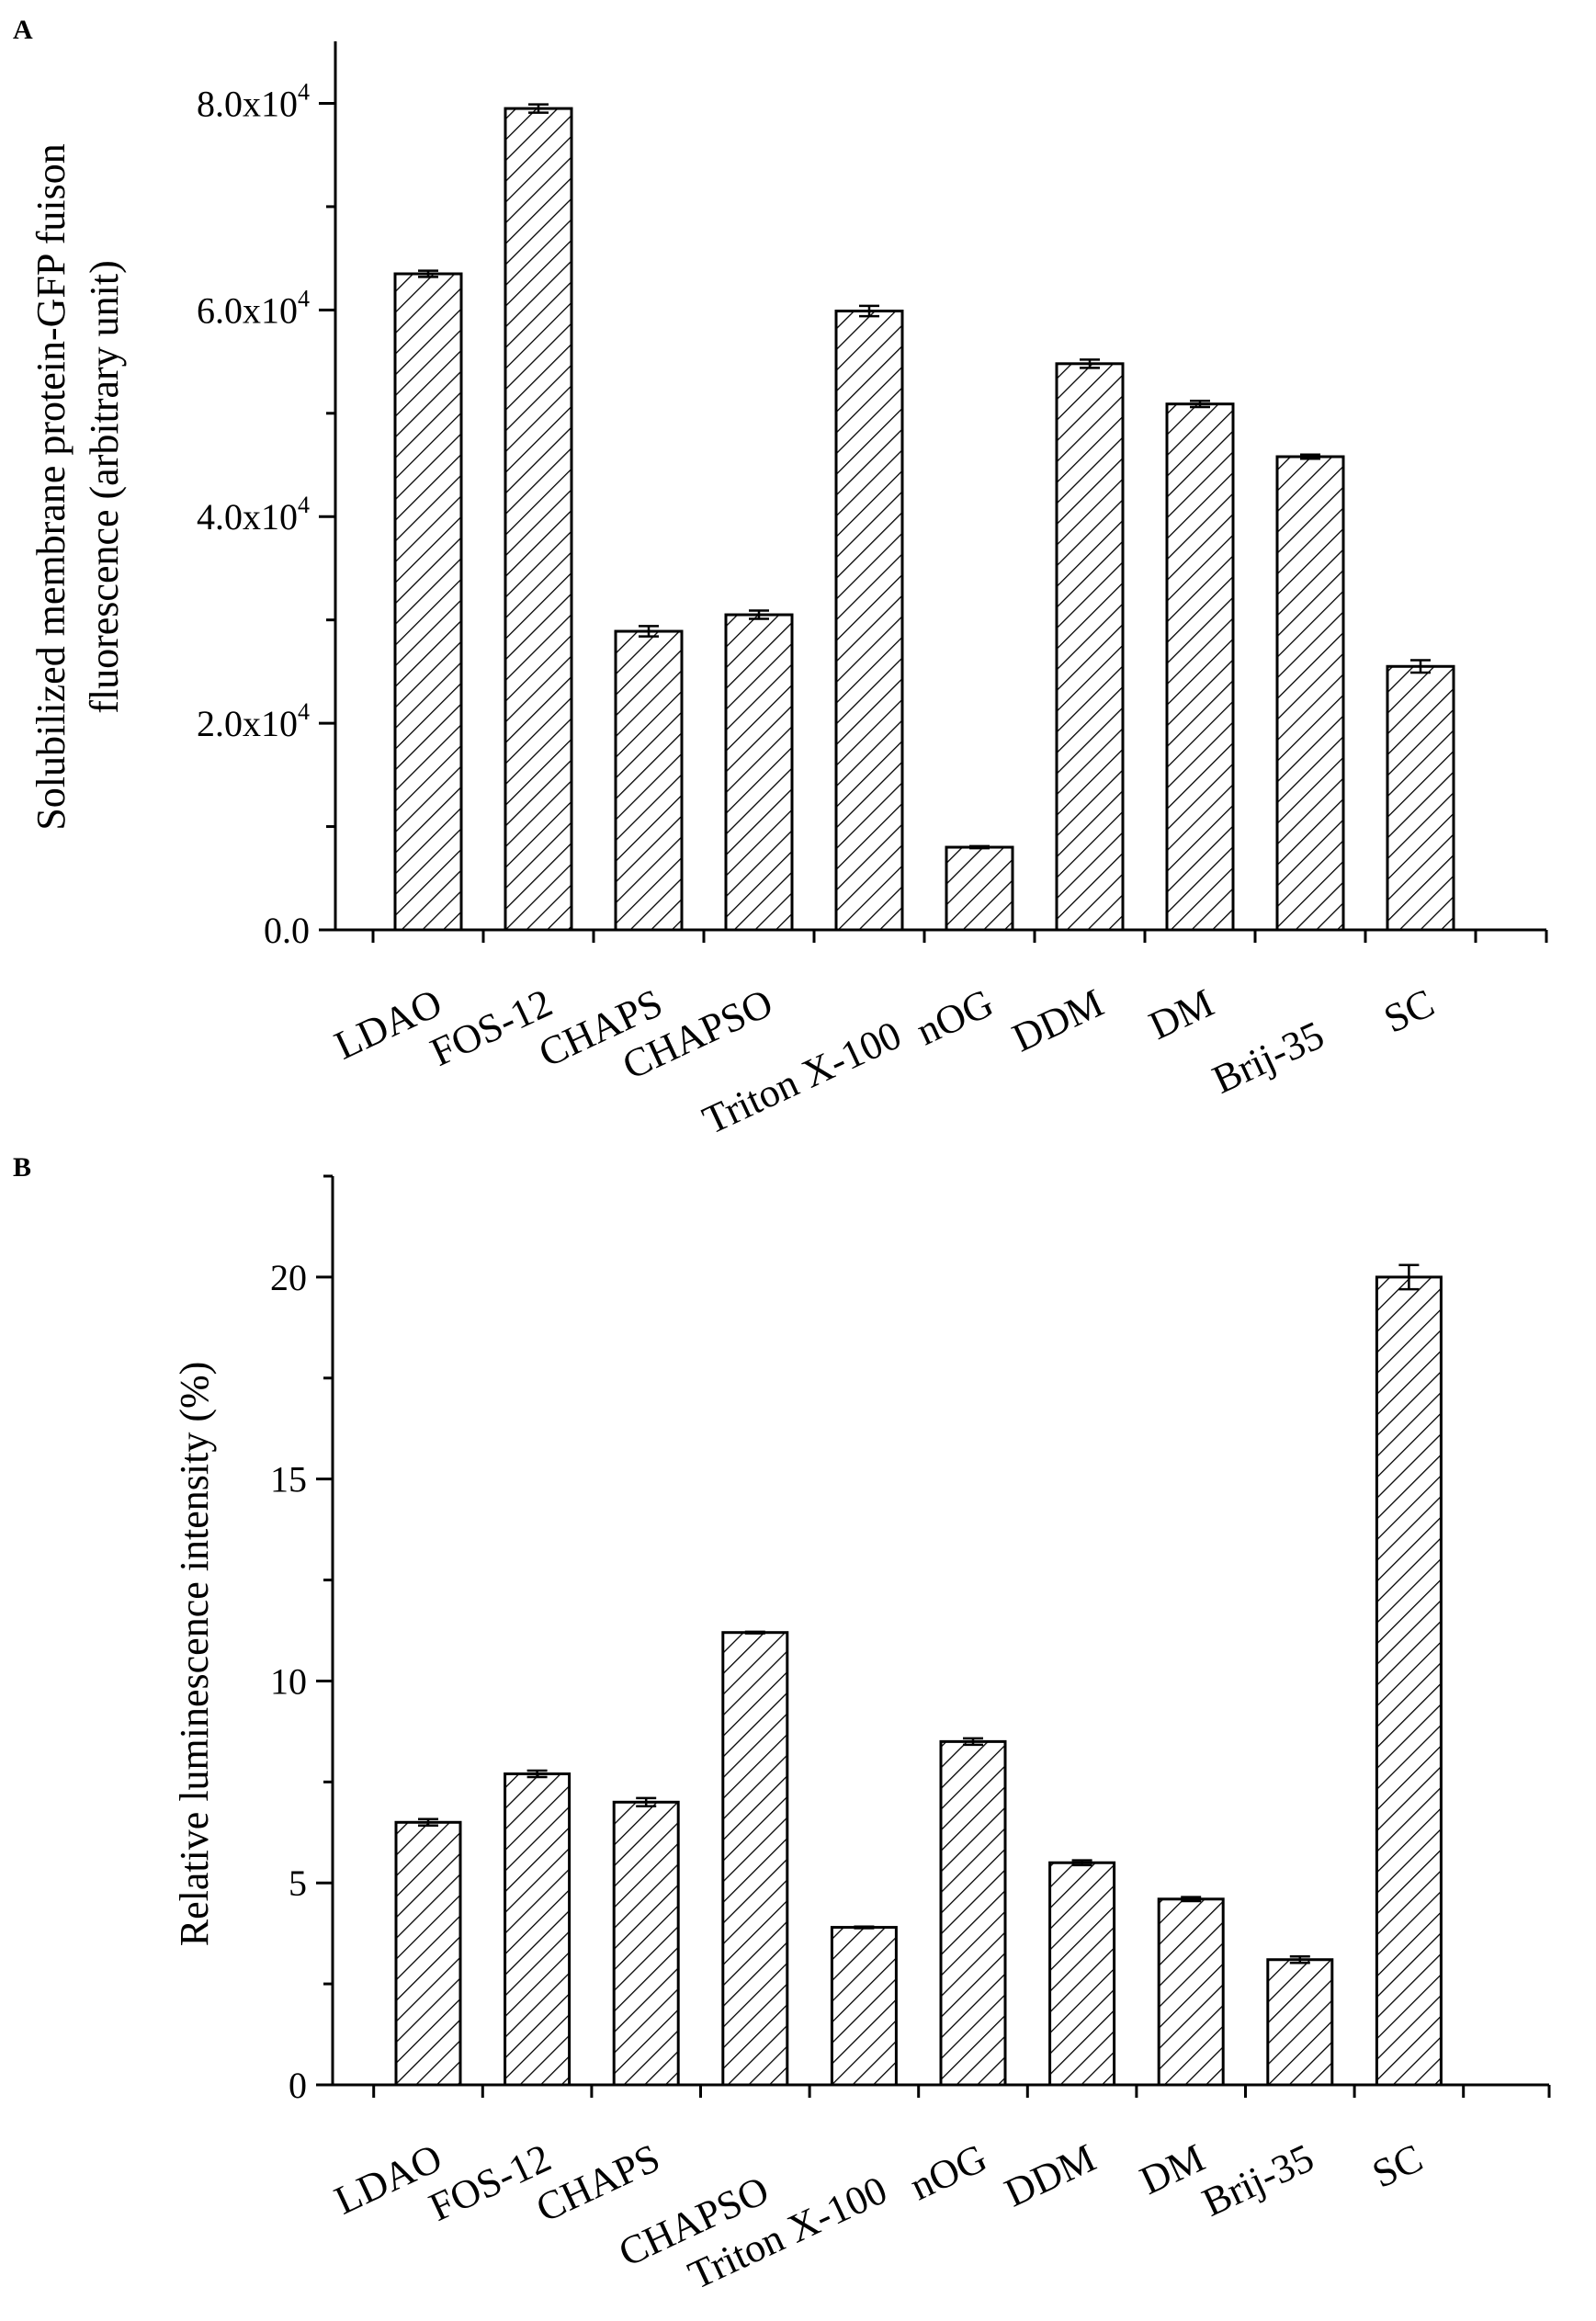  I want to click on b-bar-ddm, so click(1082, 1974).